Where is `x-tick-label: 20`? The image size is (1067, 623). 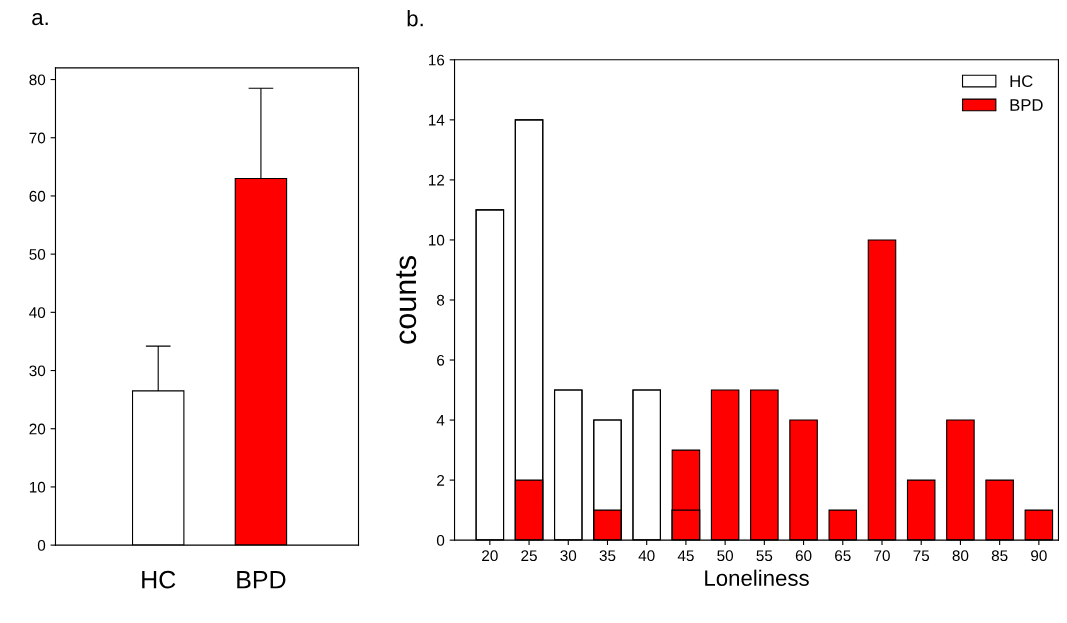
x-tick-label: 20 is located at coordinates (490, 556).